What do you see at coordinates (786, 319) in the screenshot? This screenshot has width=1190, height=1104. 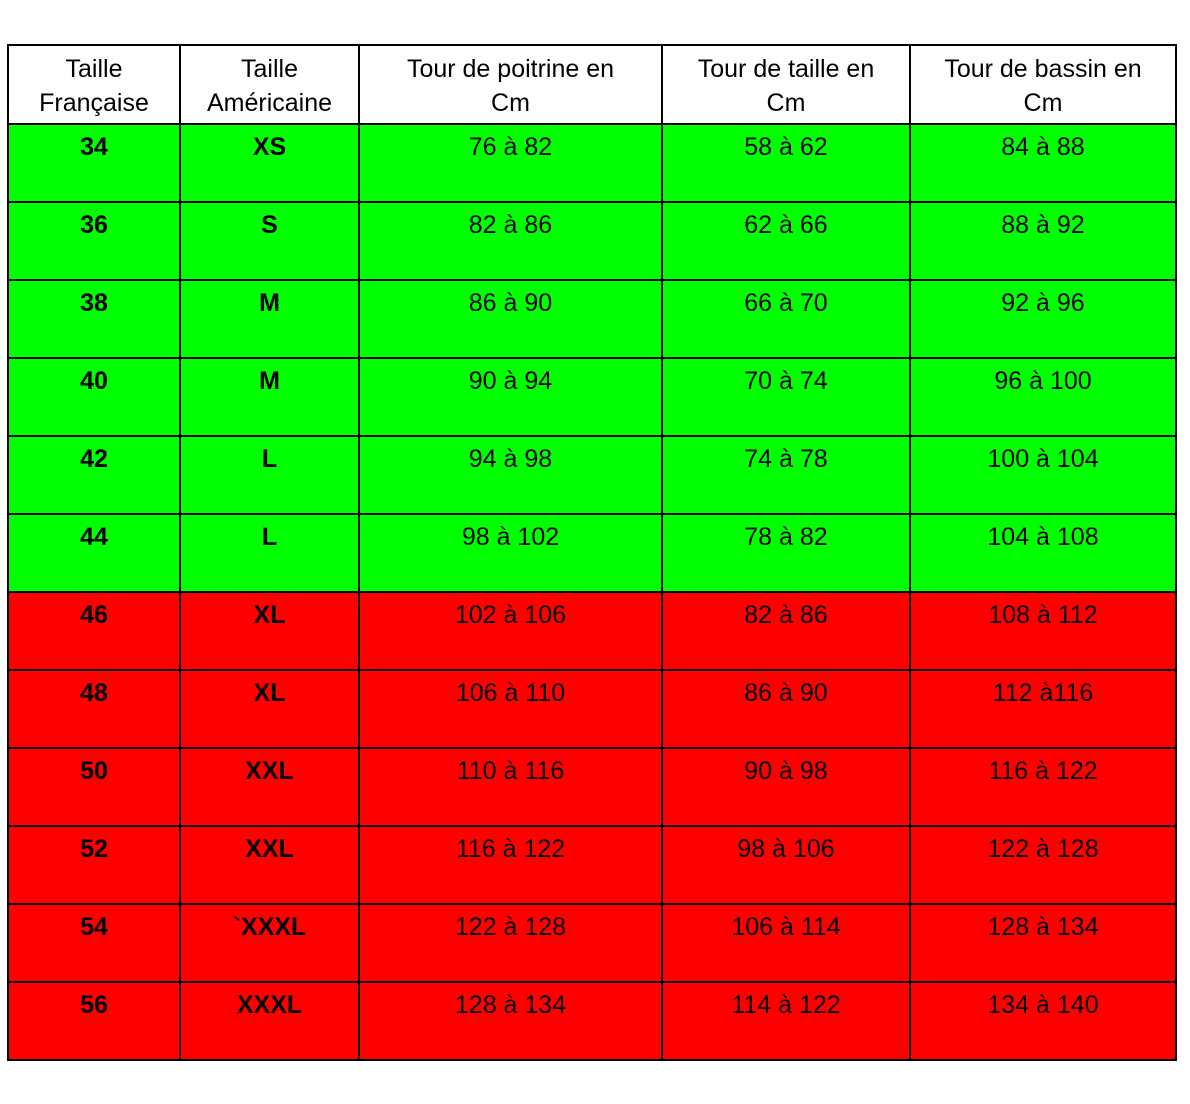 I see `table-cell: 66 à 70` at bounding box center [786, 319].